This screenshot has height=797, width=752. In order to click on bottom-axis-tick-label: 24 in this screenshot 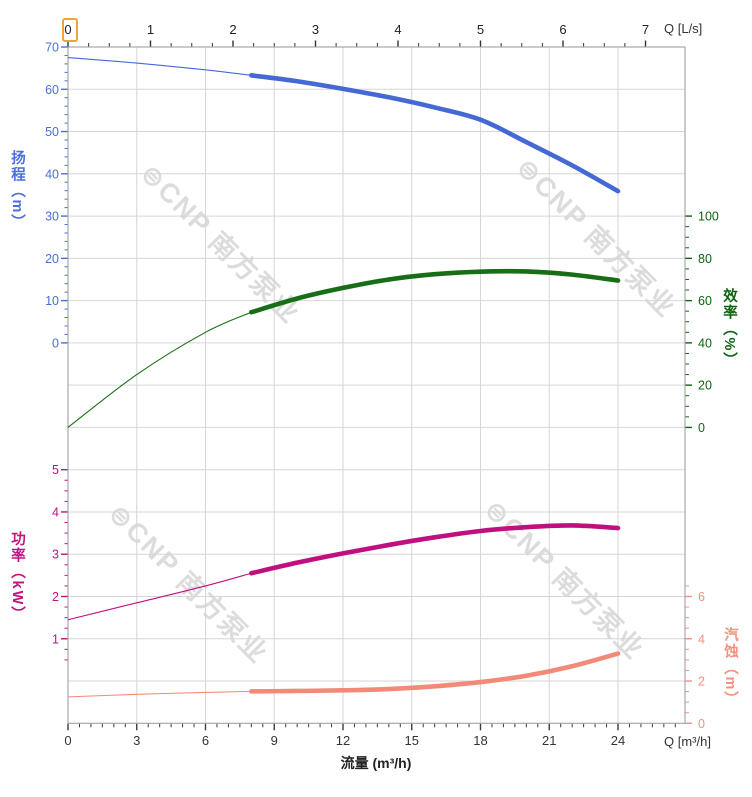, I will do `click(618, 740)`.